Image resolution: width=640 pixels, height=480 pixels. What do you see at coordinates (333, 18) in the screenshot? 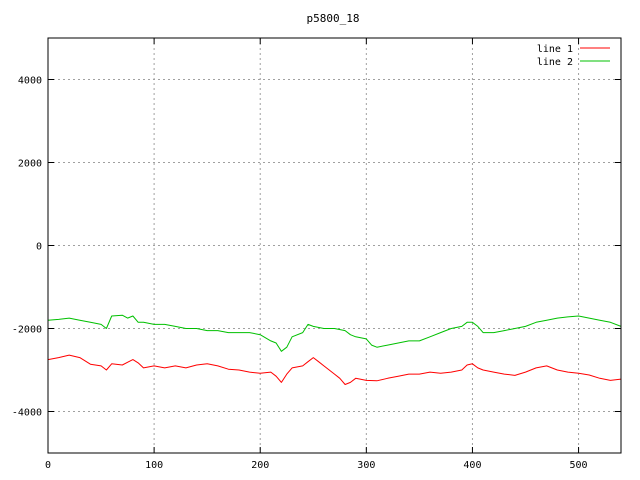
I see `chart-title: p5800_18` at bounding box center [333, 18].